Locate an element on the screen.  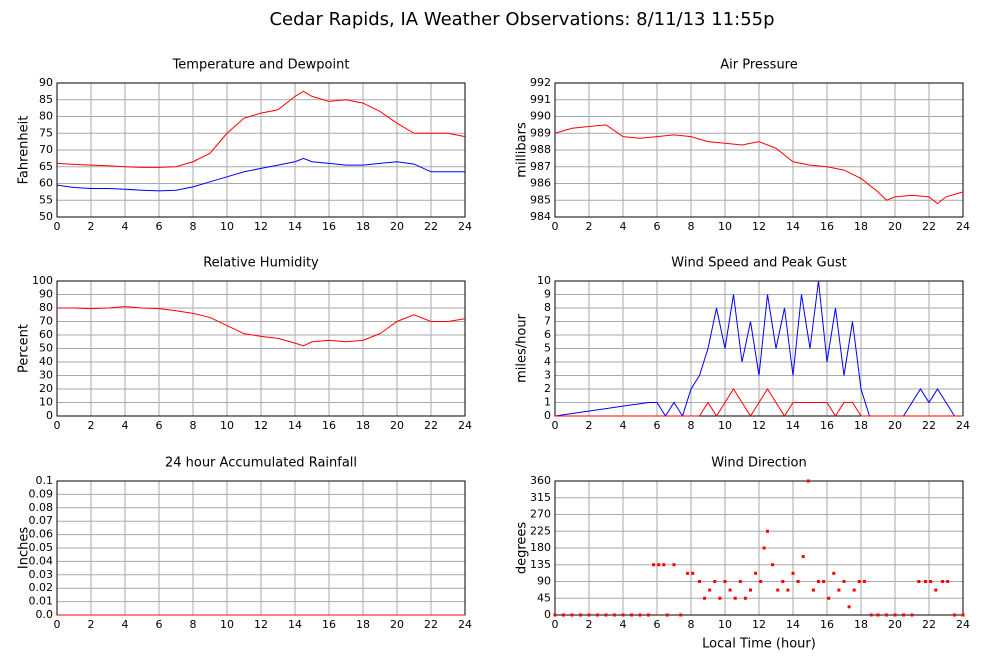
panel-title: Wind Direction is located at coordinates (759, 463).